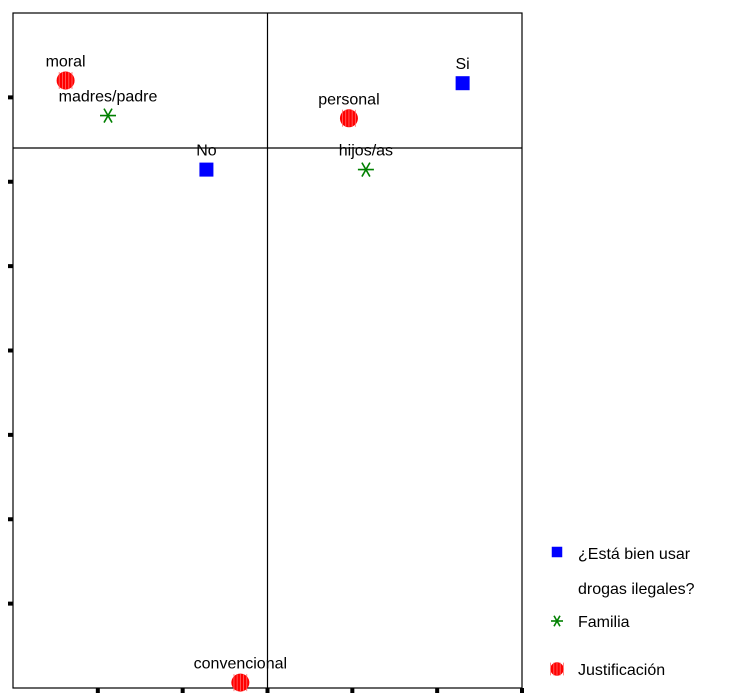  What do you see at coordinates (206, 151) in the screenshot?
I see `point-label: No` at bounding box center [206, 151].